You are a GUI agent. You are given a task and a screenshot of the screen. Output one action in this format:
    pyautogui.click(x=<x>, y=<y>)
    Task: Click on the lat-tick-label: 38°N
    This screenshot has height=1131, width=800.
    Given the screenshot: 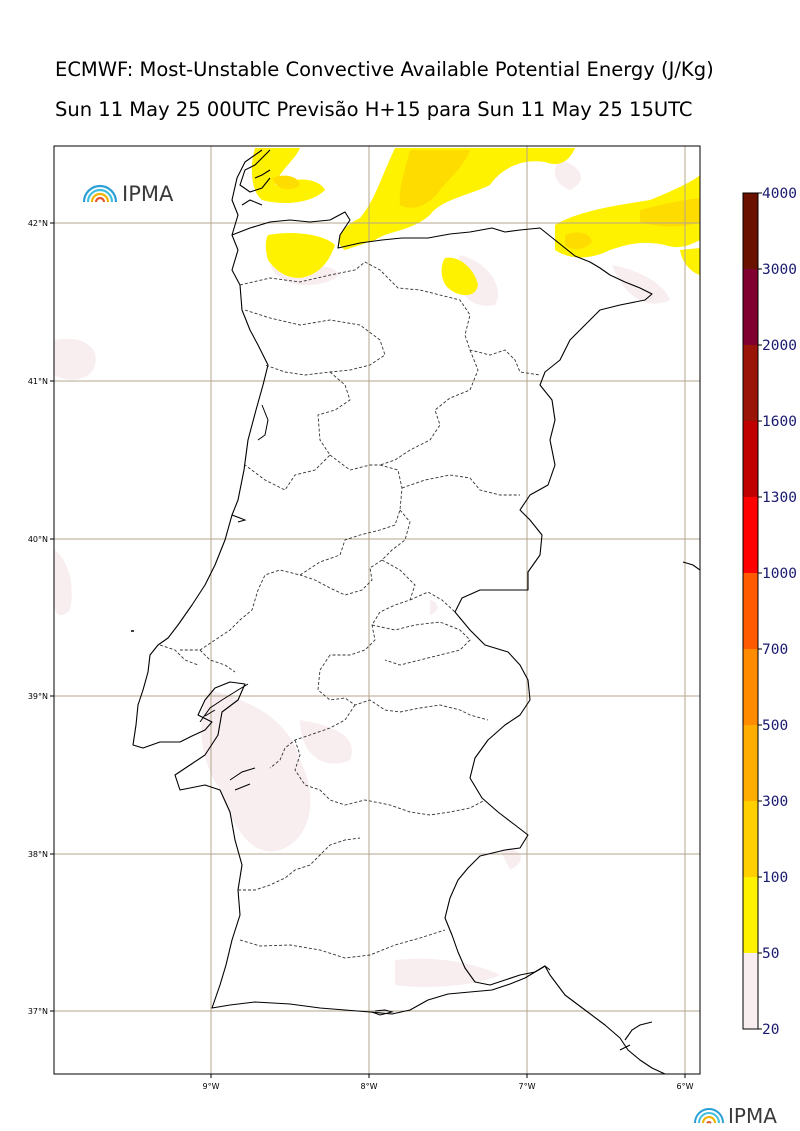 What is the action you would take?
    pyautogui.click(x=38, y=854)
    